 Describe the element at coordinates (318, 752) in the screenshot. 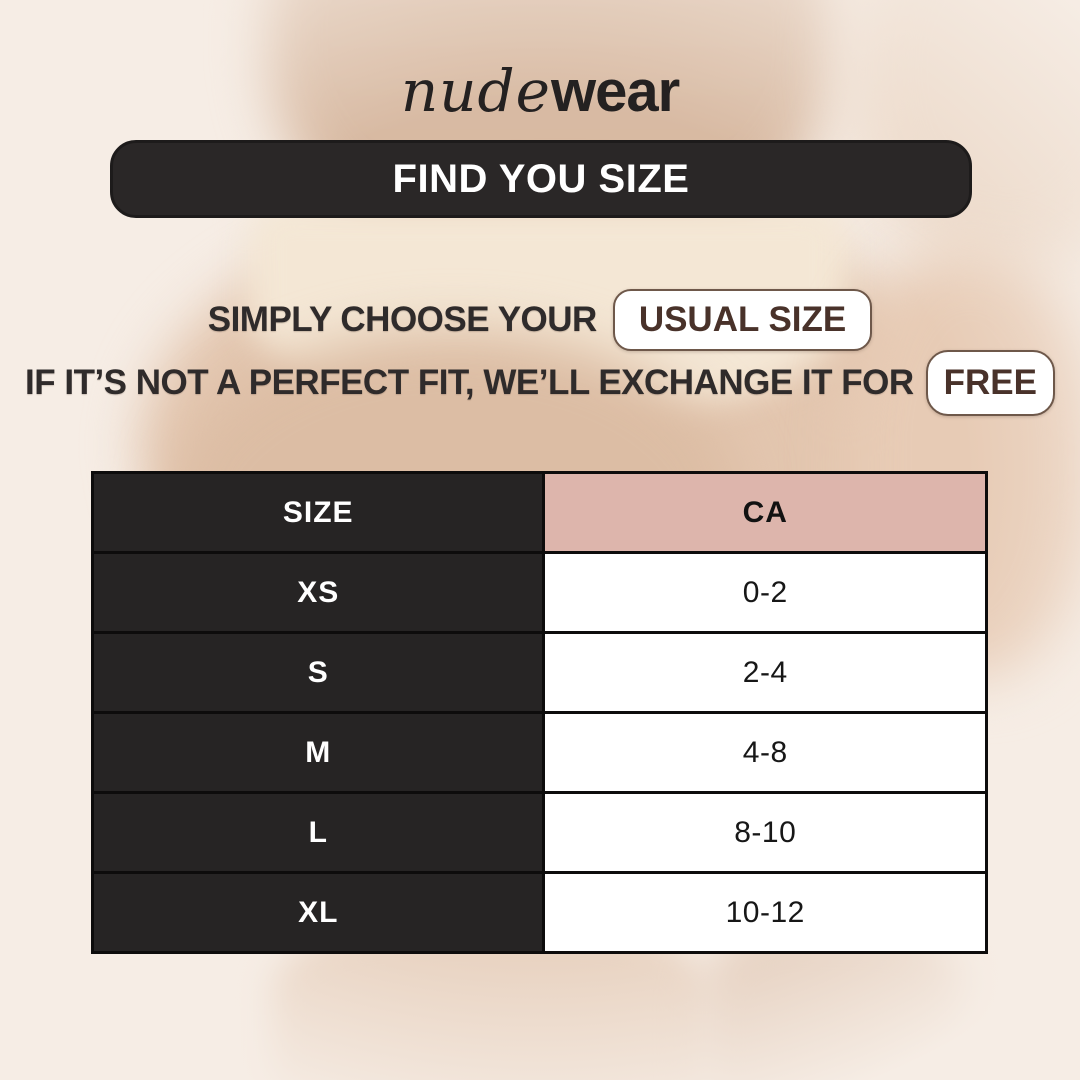

I see `size-cell: M` at that location.